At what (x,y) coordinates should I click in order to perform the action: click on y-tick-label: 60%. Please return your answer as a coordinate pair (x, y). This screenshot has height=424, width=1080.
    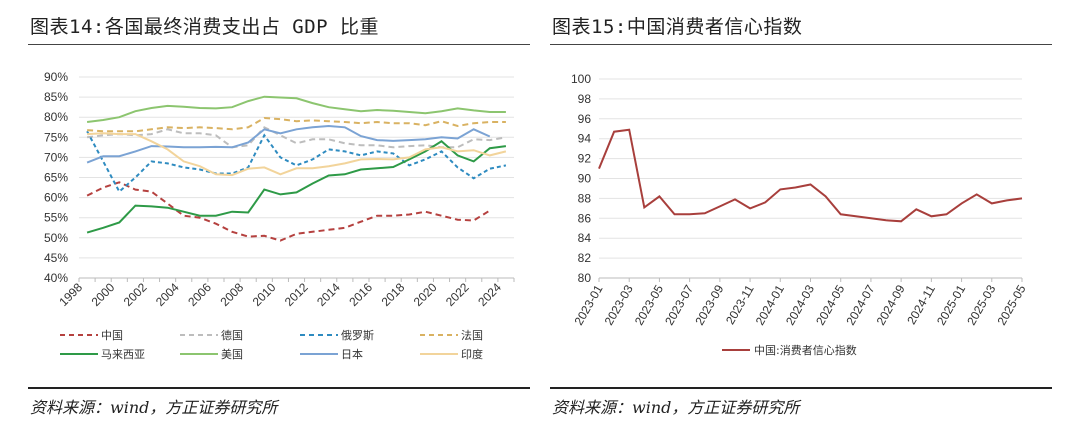
    Looking at the image, I should click on (56, 198).